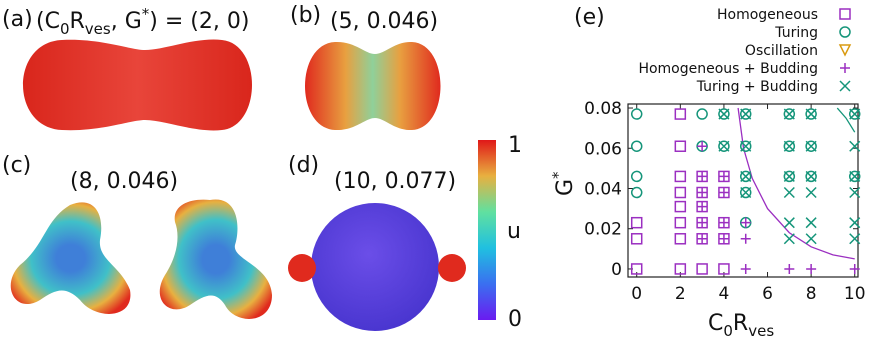  Describe the element at coordinates (305, 15) in the screenshot. I see `panel-label: (b)` at that location.